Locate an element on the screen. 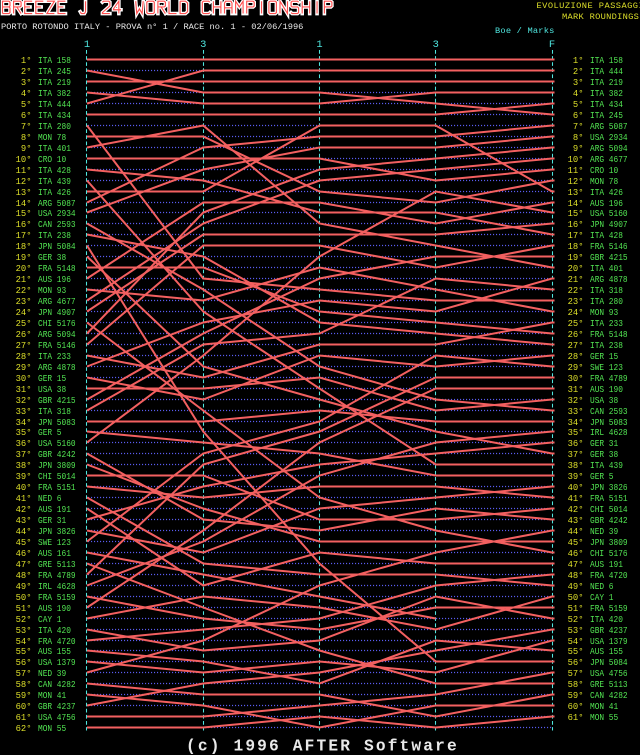 This screenshot has width=640, height=755. svg-text: 38° is located at coordinates (576, 465).